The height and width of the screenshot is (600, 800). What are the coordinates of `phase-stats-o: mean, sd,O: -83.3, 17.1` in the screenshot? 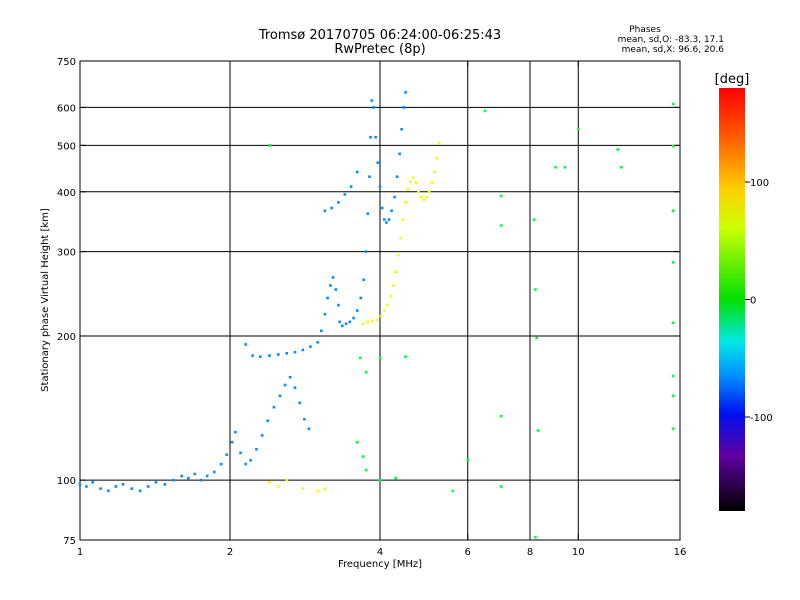 It's located at (671, 40).